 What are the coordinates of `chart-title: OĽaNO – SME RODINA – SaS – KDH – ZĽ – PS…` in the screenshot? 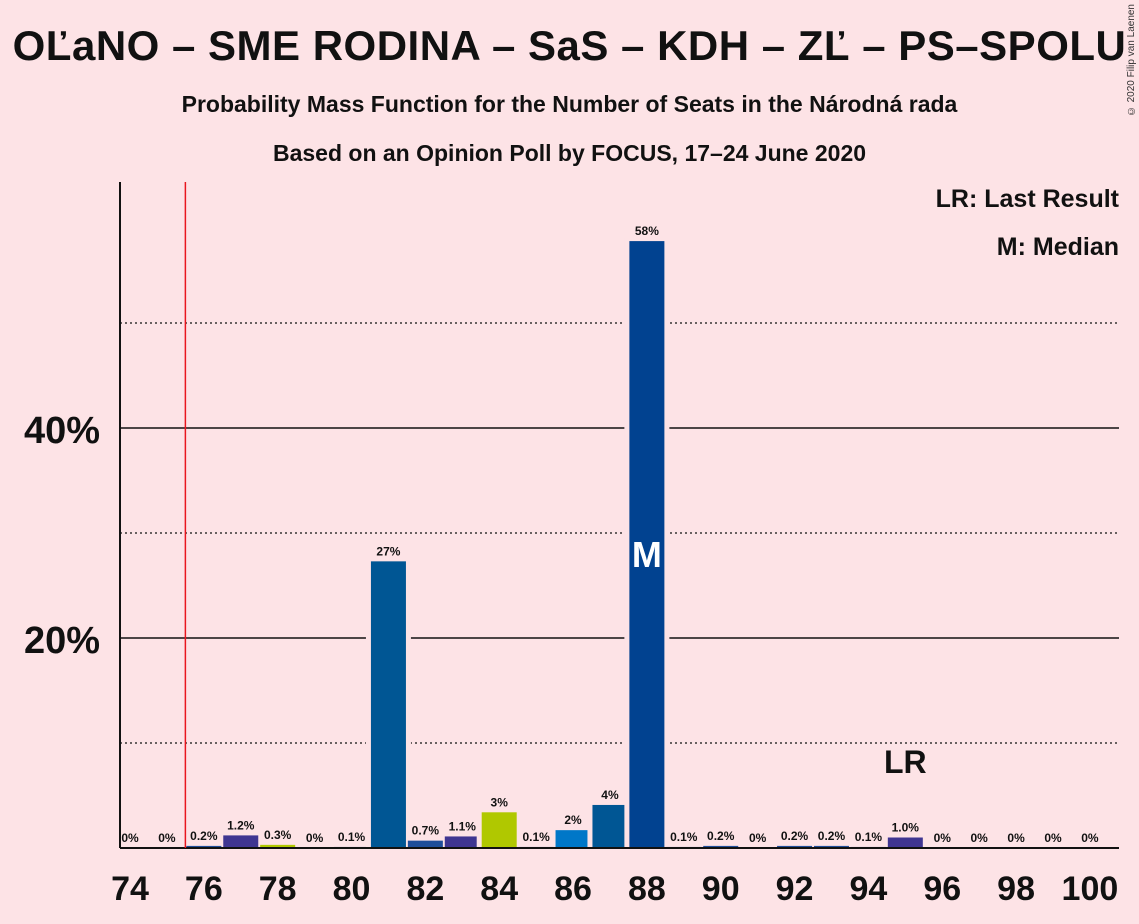 It's located at (569, 45).